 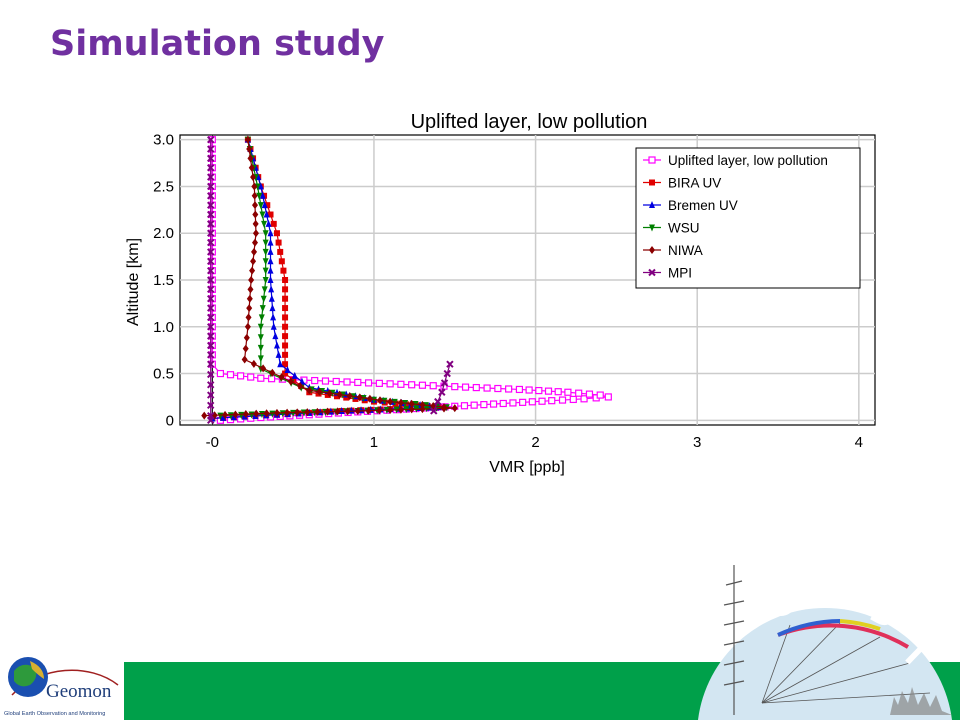 What do you see at coordinates (852, 591) in the screenshot?
I see `cindi-letter-n: N` at bounding box center [852, 591].